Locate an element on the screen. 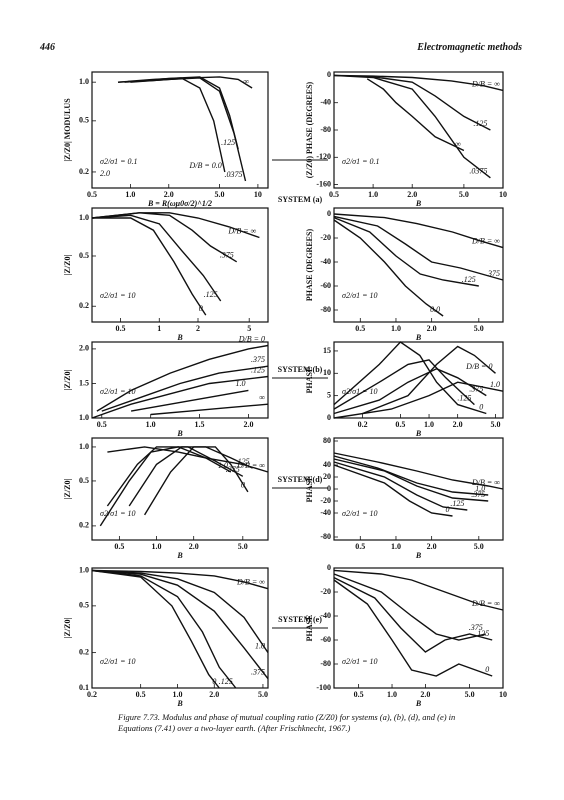 This screenshot has width=564, height=800. system-label: SYSTEM (e) is located at coordinates (300, 619).